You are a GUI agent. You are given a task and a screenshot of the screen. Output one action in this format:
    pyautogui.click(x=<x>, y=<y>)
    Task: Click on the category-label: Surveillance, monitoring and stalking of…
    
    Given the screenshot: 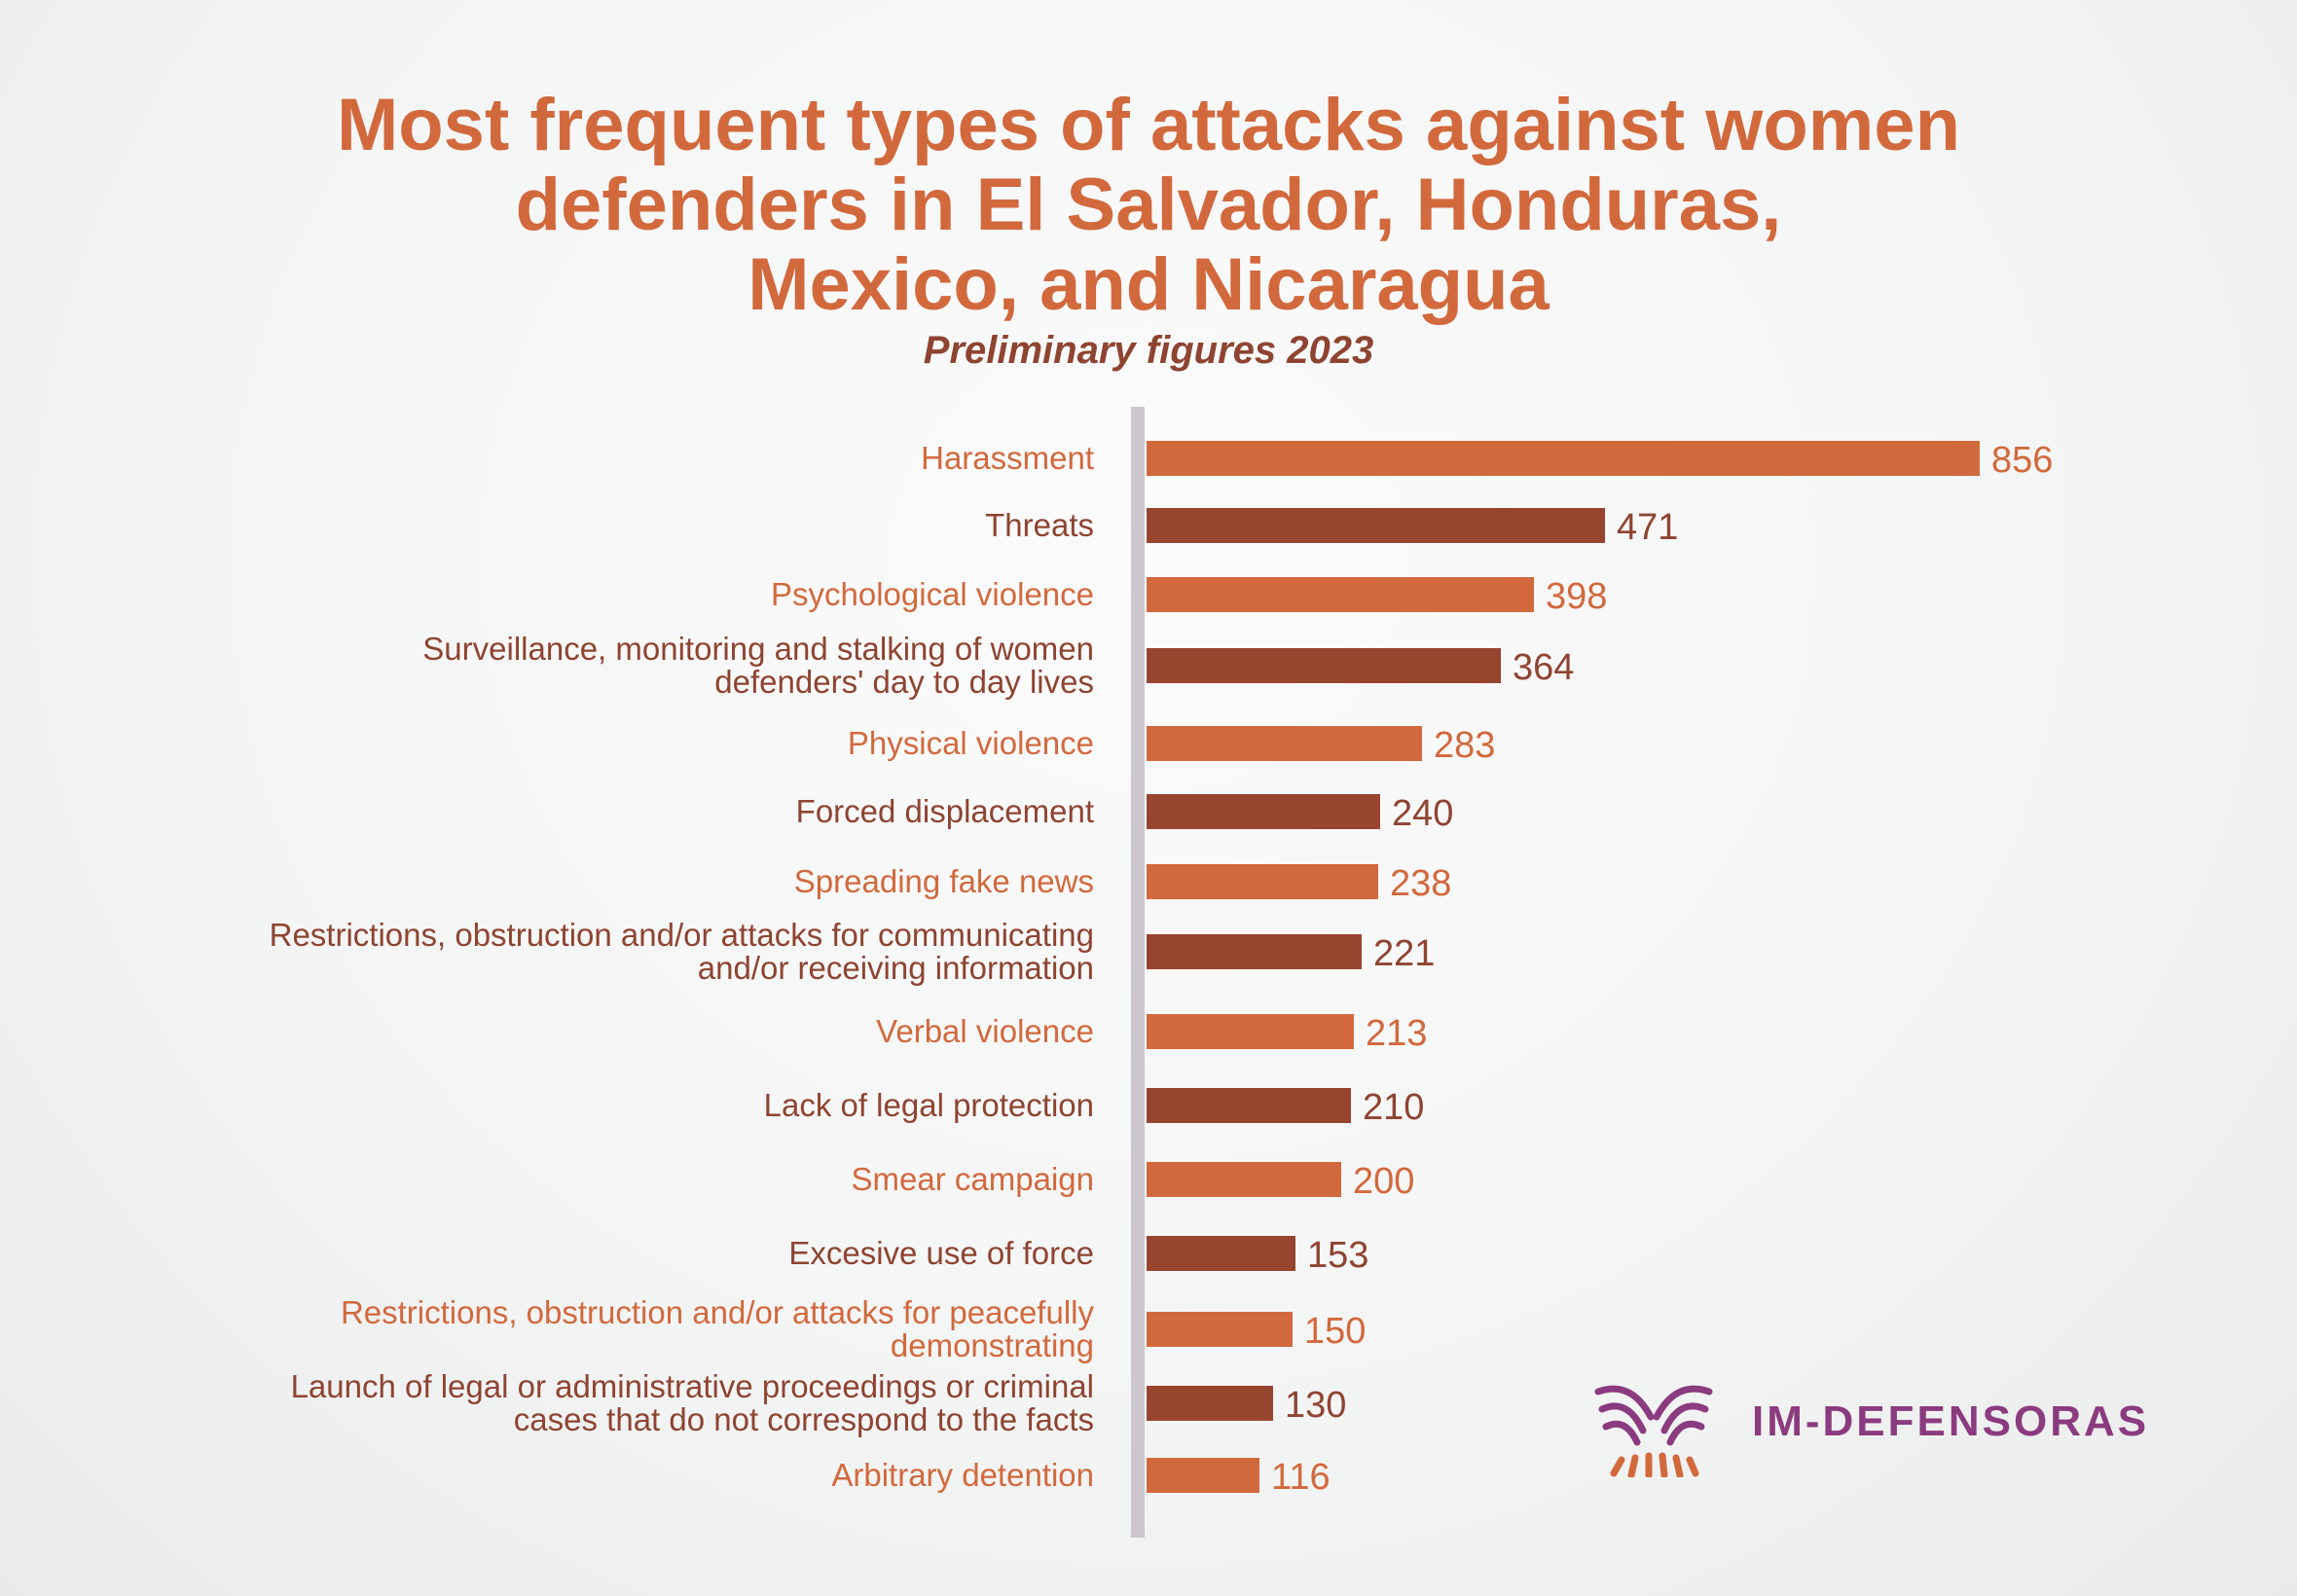 What is the action you would take?
    pyautogui.click(x=758, y=666)
    